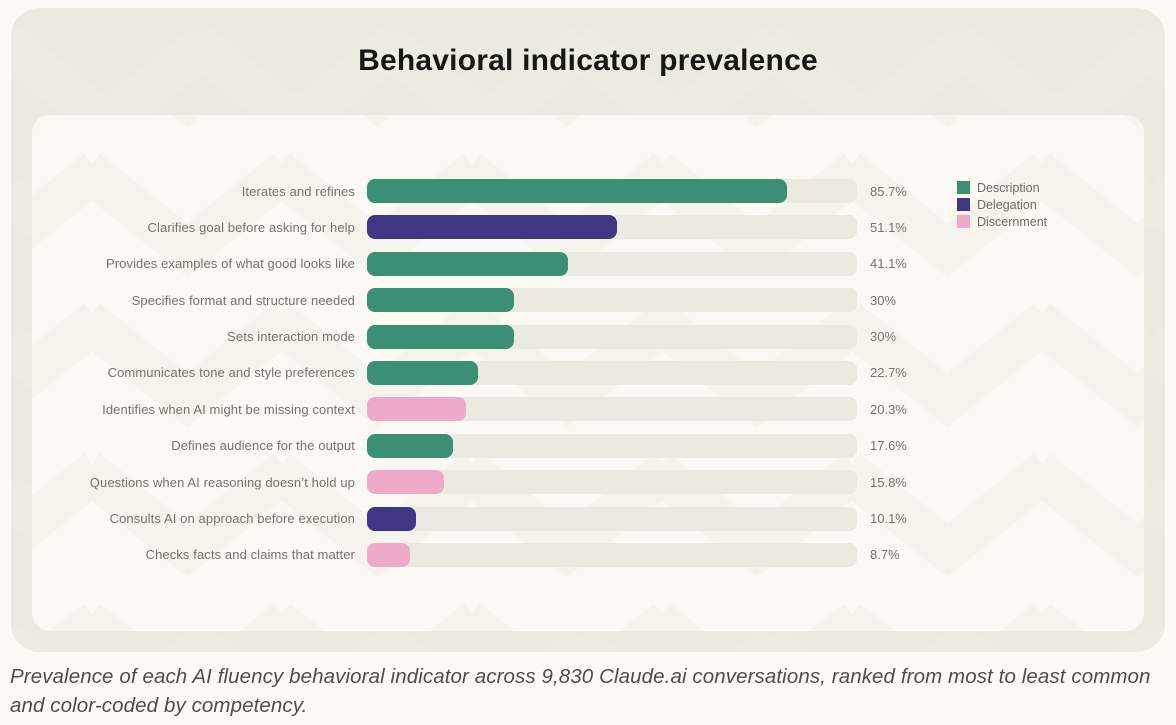  What do you see at coordinates (888, 446) in the screenshot?
I see `bar-value: 17.6%` at bounding box center [888, 446].